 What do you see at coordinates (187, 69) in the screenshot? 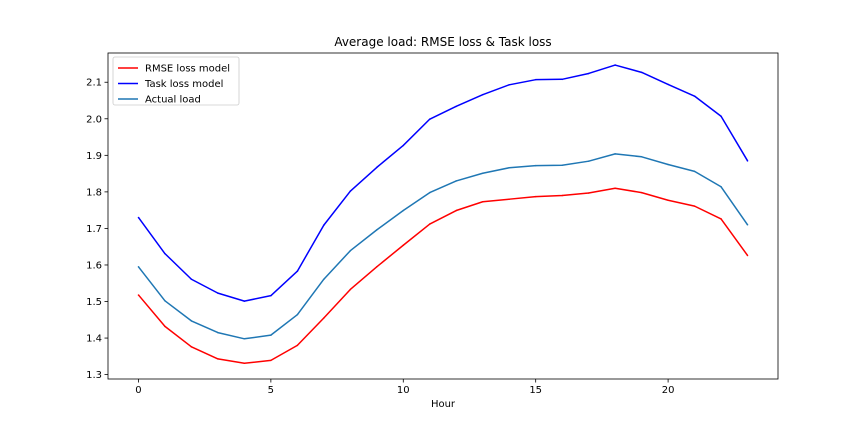
I see `legend-label: RMSE loss model` at bounding box center [187, 69].